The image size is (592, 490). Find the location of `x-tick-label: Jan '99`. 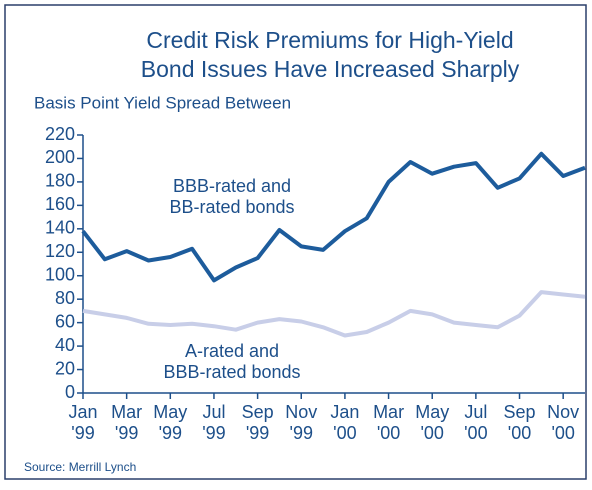

x-tick-label: Jan '99 is located at coordinates (82, 422).